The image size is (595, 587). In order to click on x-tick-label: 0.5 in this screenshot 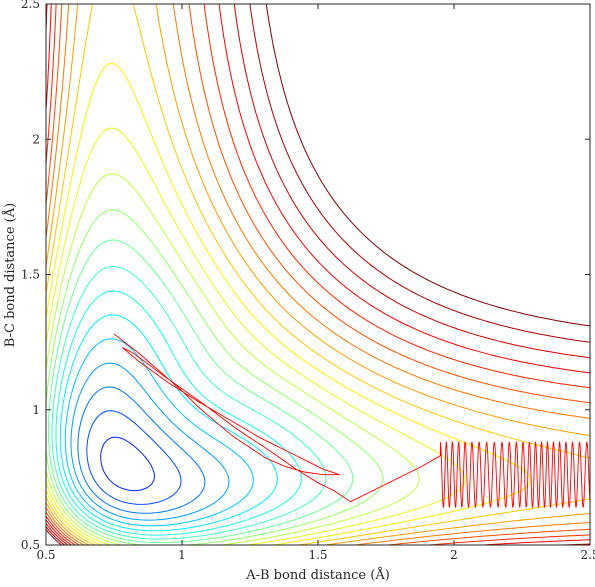, I will do `click(45, 555)`.